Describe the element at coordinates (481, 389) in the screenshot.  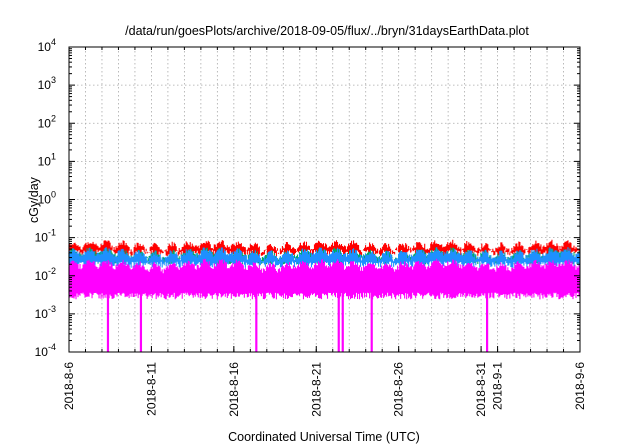
I see `x-tick-label: 2018-8-31` at that location.